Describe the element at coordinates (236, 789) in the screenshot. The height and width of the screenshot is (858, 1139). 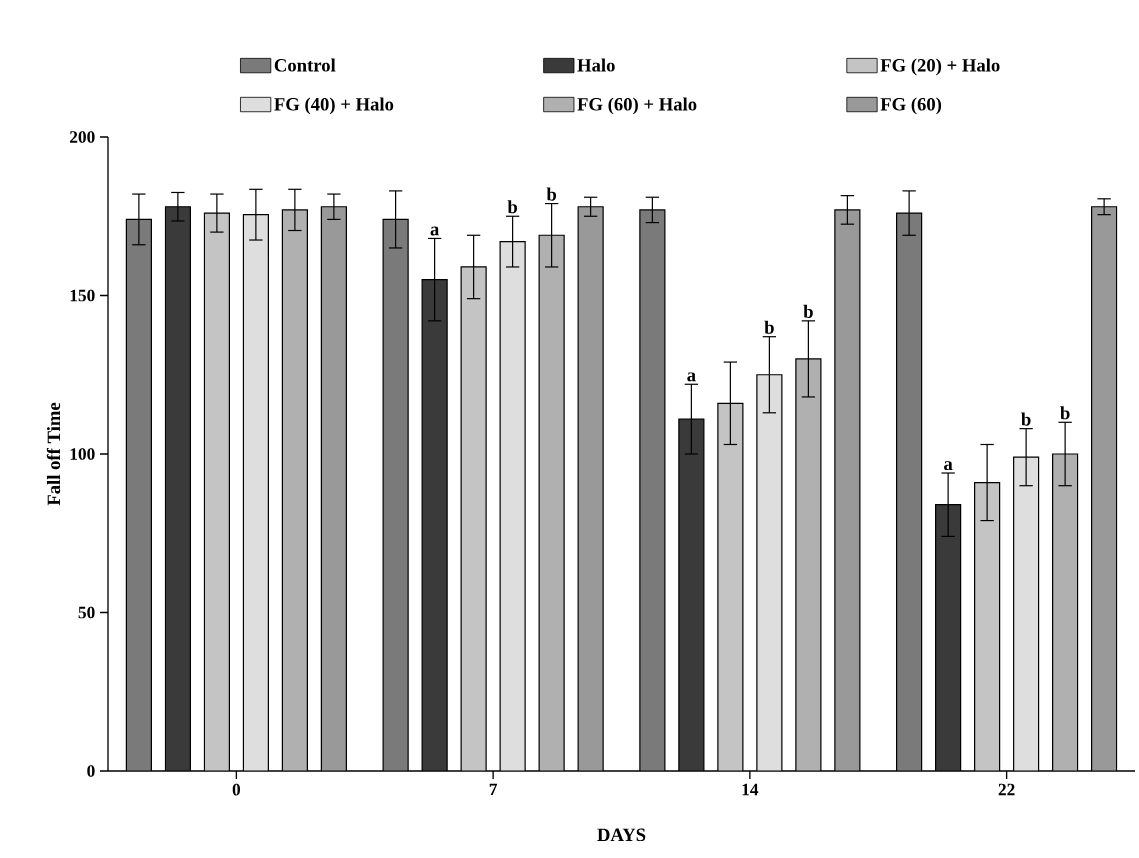
I see `x-tick-label: 0` at that location.